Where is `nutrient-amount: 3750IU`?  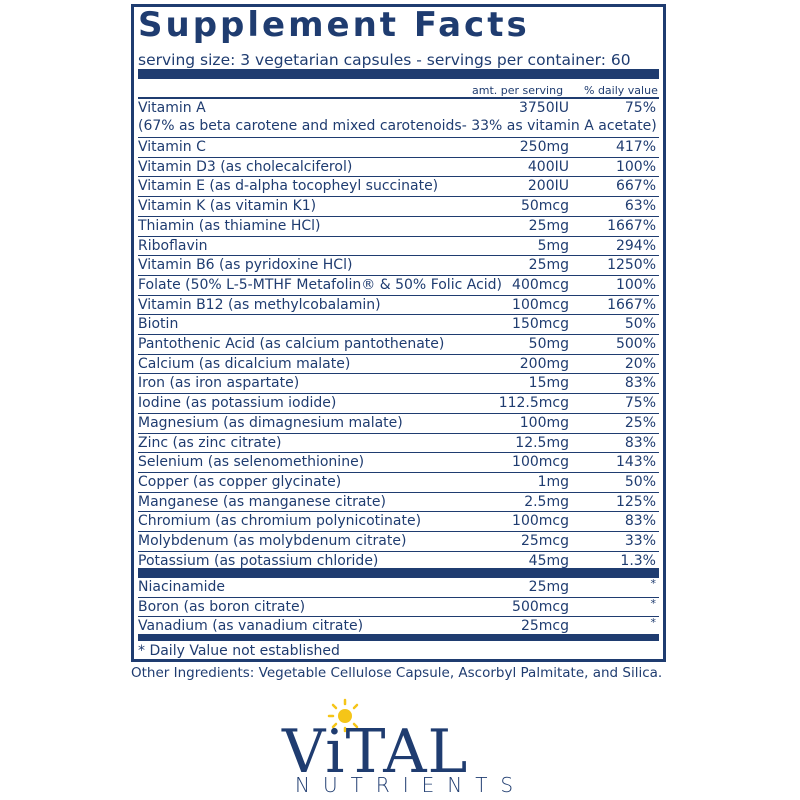 nutrient-amount: 3750IU is located at coordinates (543, 108).